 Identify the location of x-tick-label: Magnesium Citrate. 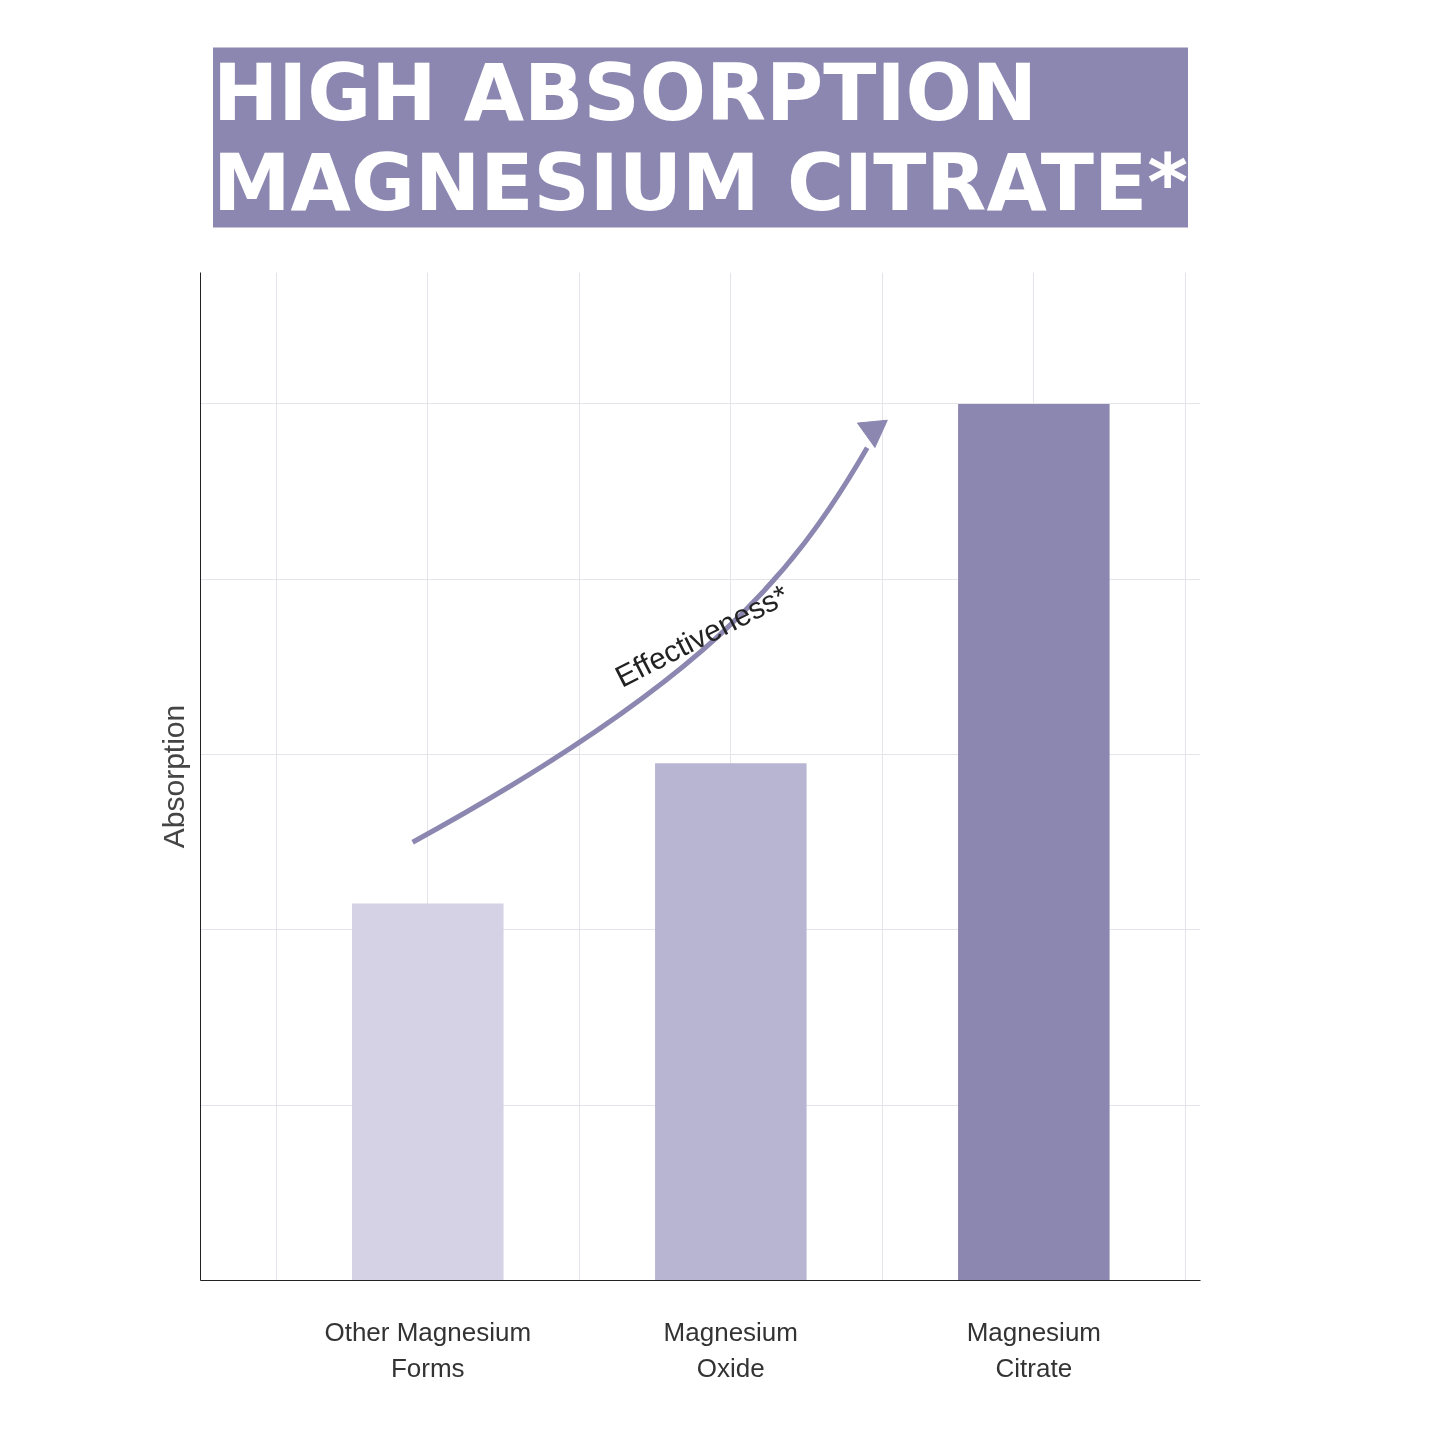
(1034, 1349).